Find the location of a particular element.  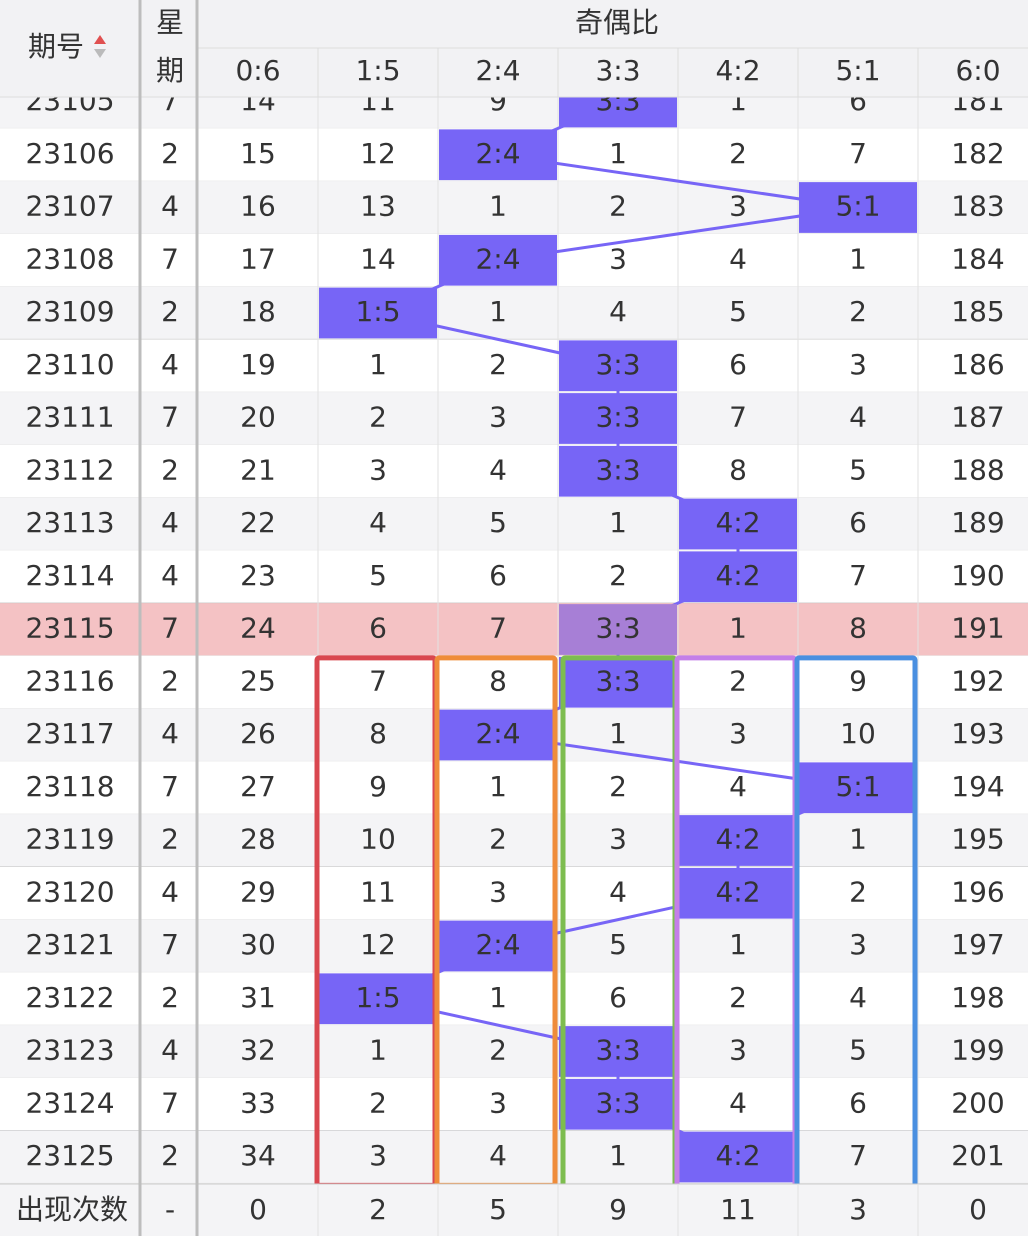

footer-background is located at coordinates (514, 1210).